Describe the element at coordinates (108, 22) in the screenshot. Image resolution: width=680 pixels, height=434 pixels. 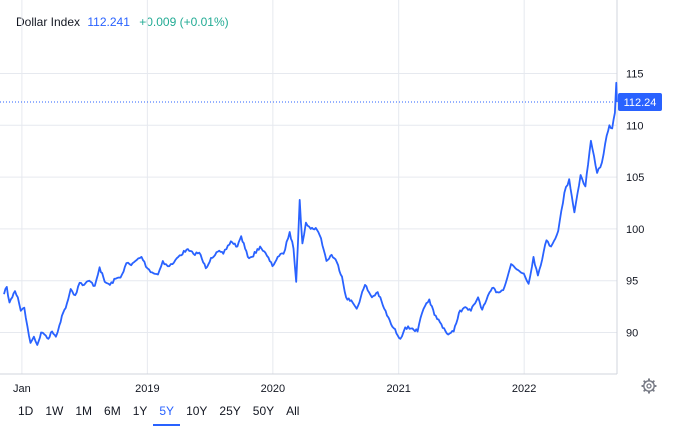
I see `last-value: 112.241` at that location.